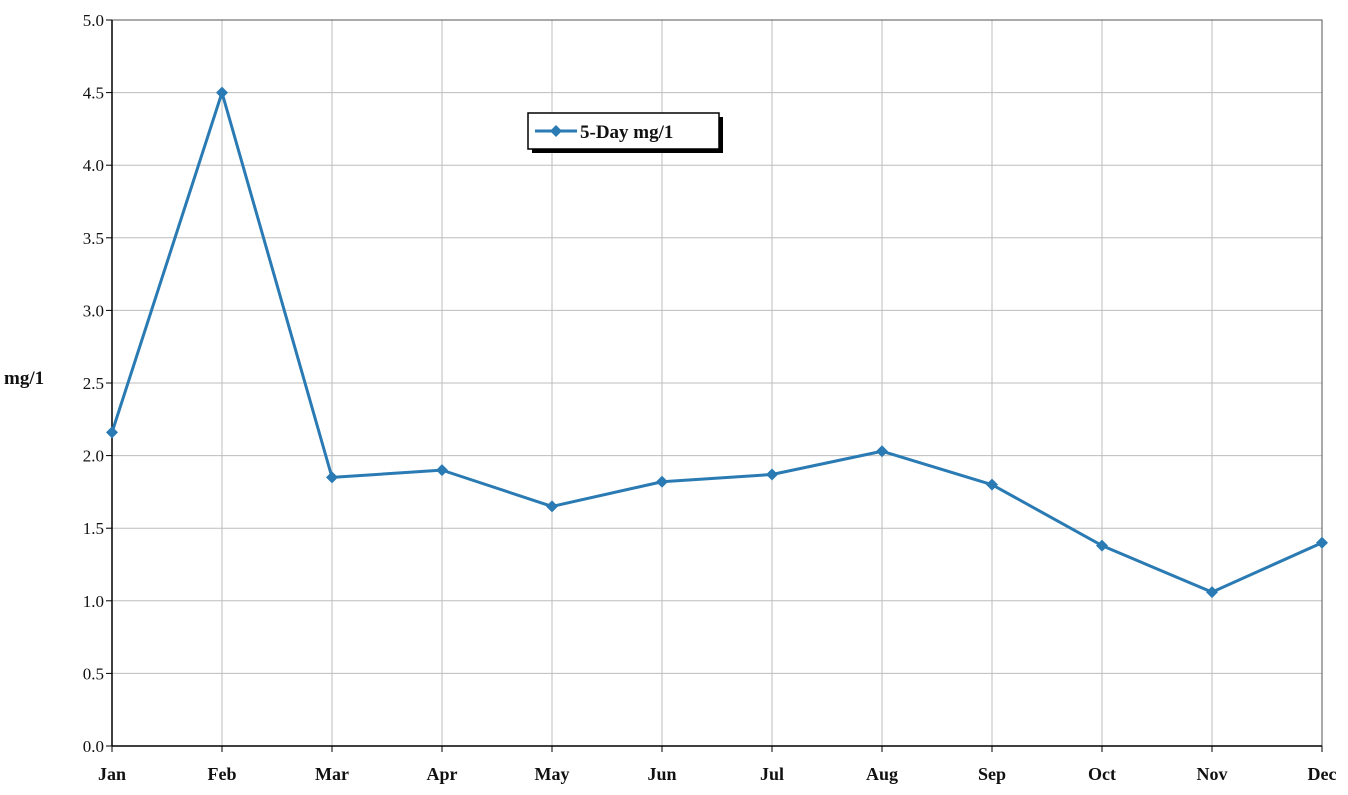 This screenshot has height=795, width=1348. I want to click on y-tick-label: 2.0, so click(93, 456).